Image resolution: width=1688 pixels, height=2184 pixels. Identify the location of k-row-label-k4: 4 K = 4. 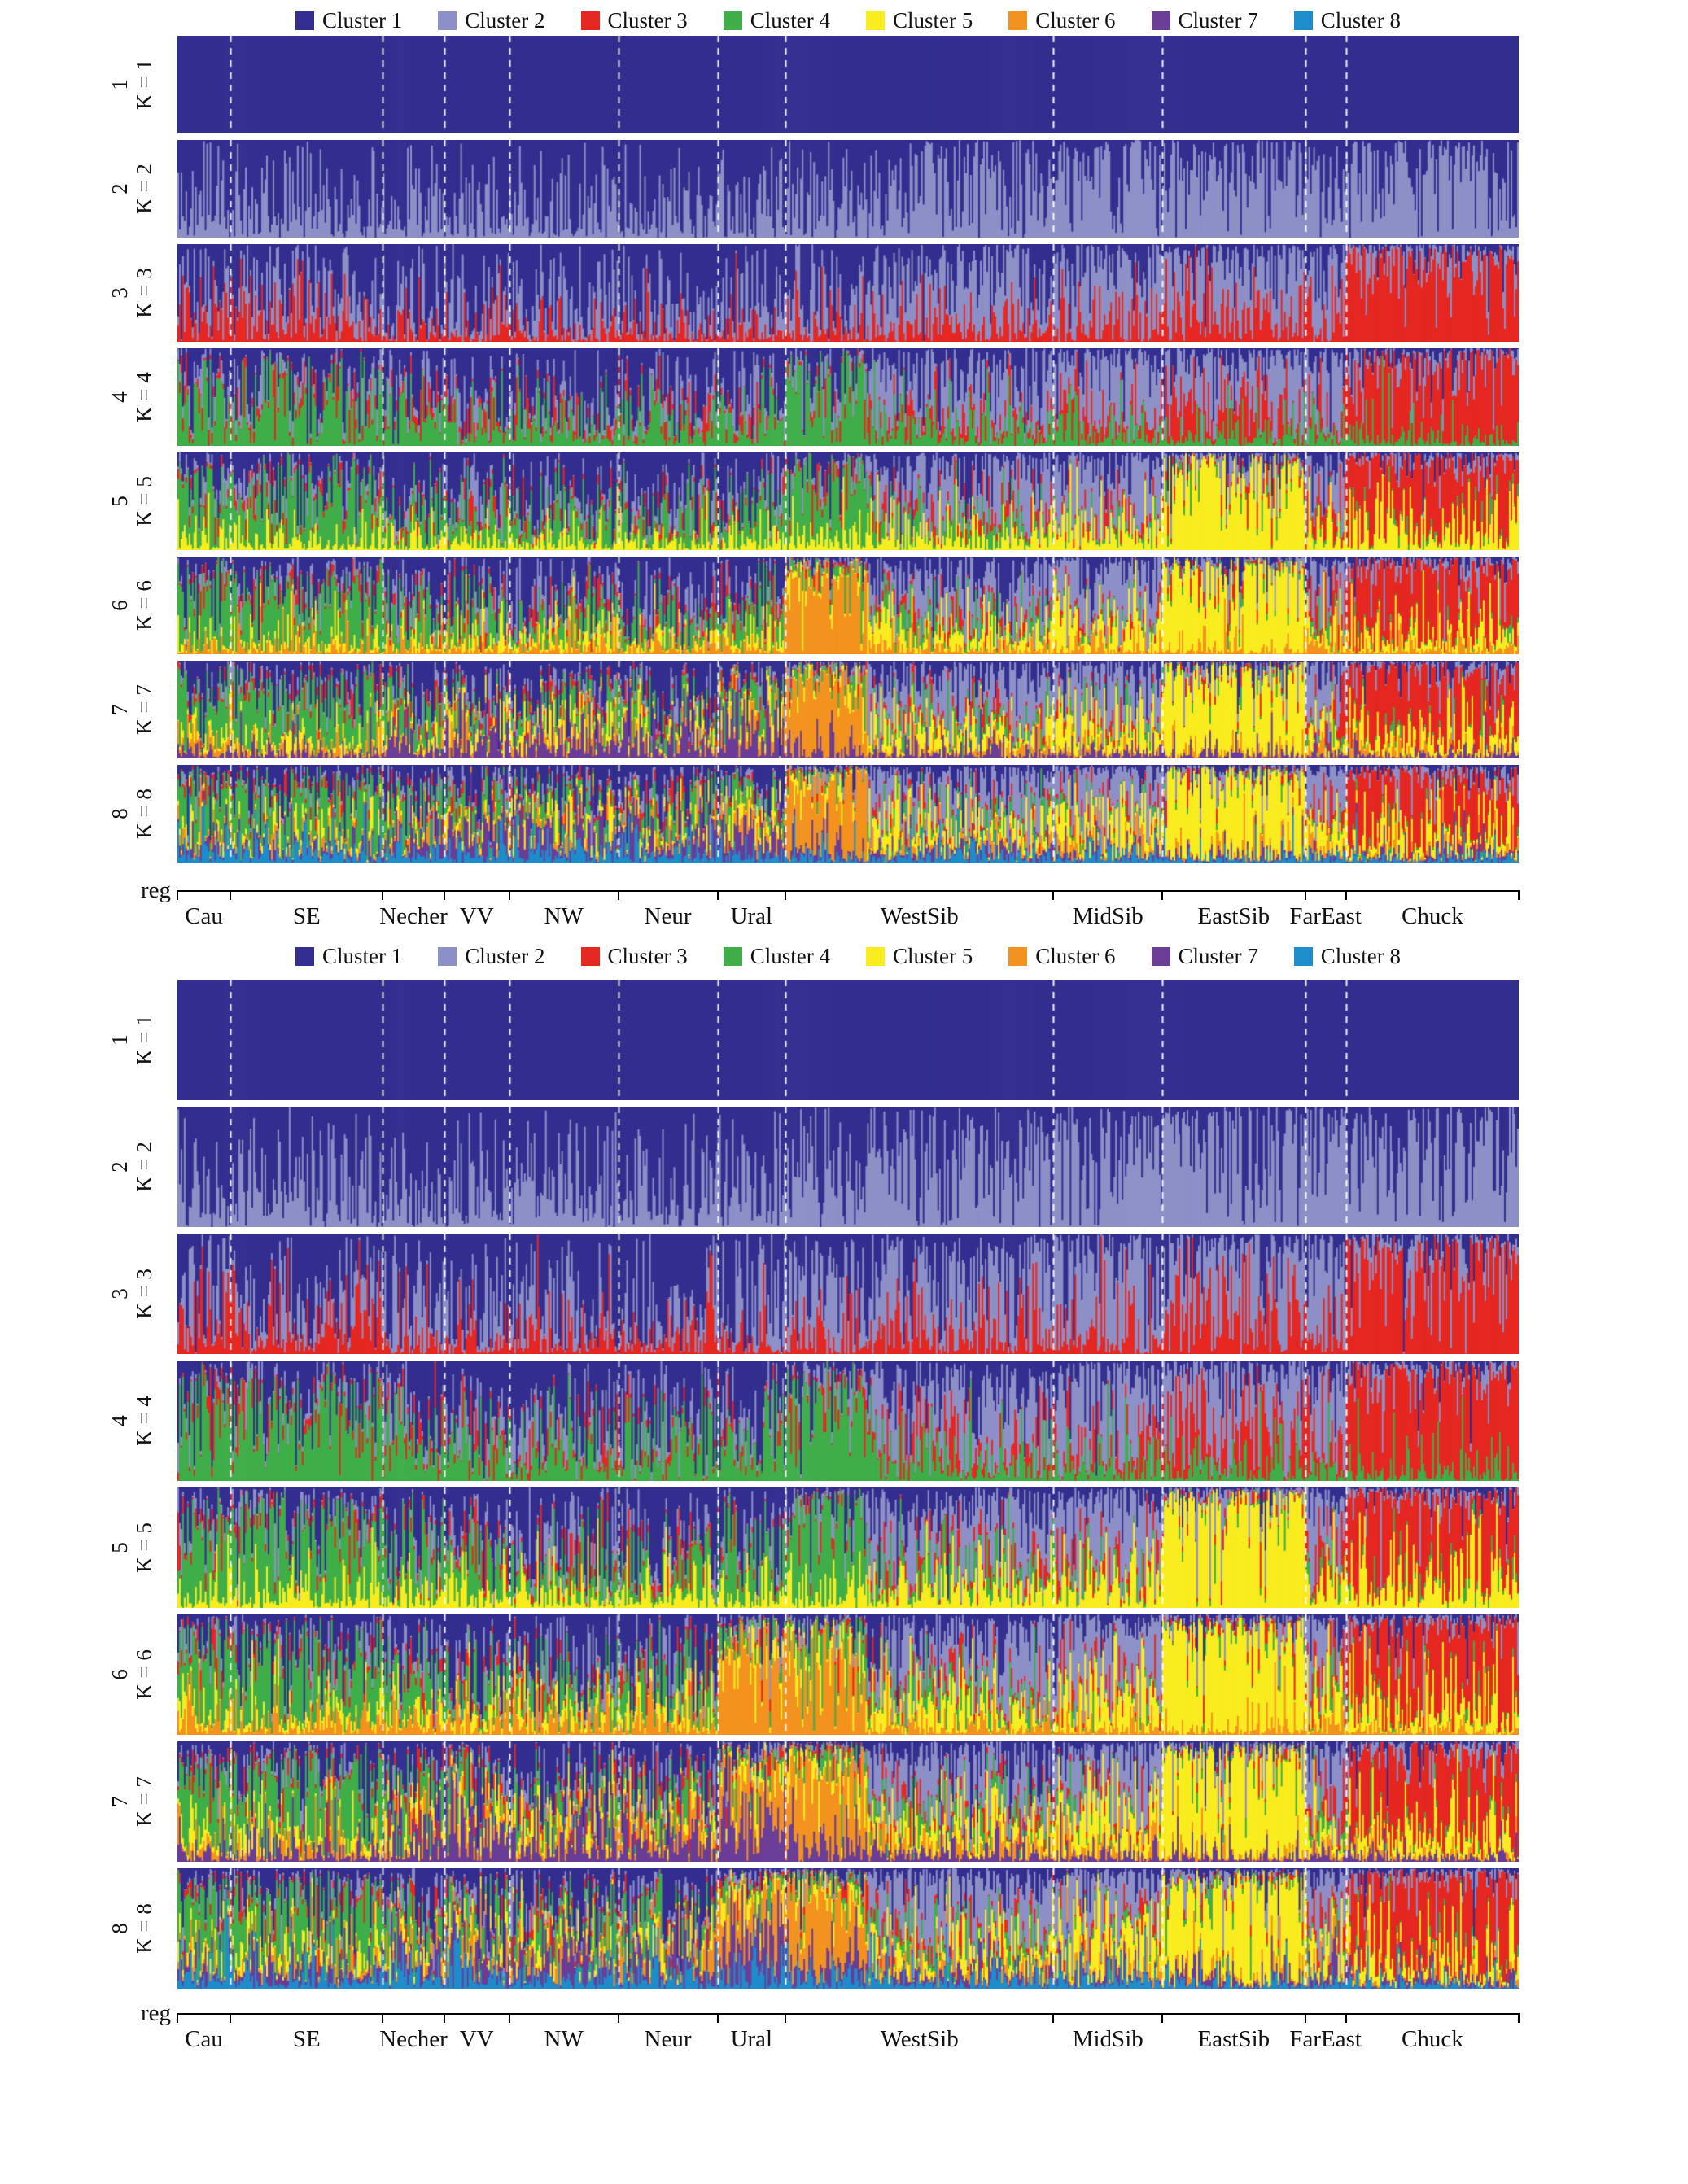
(132, 1421).